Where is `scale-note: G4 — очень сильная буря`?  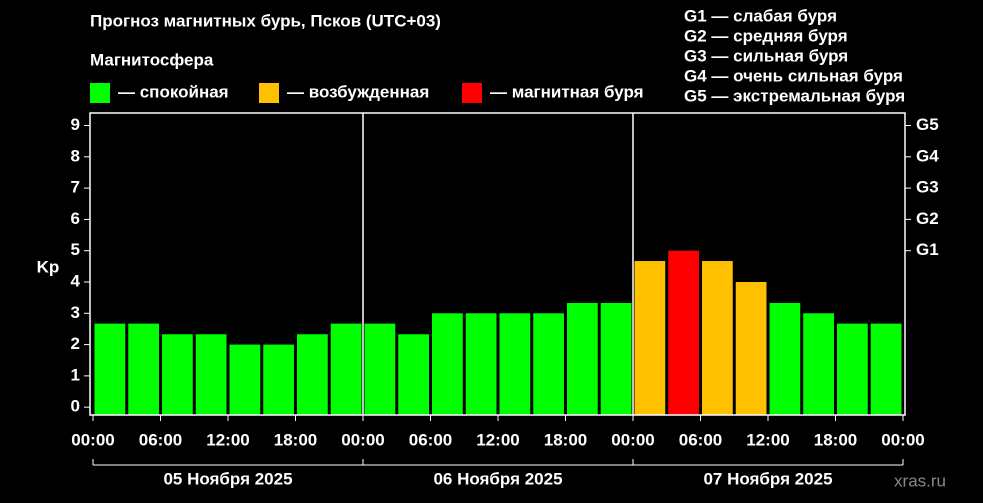
scale-note: G4 — очень сильная буря is located at coordinates (793, 75).